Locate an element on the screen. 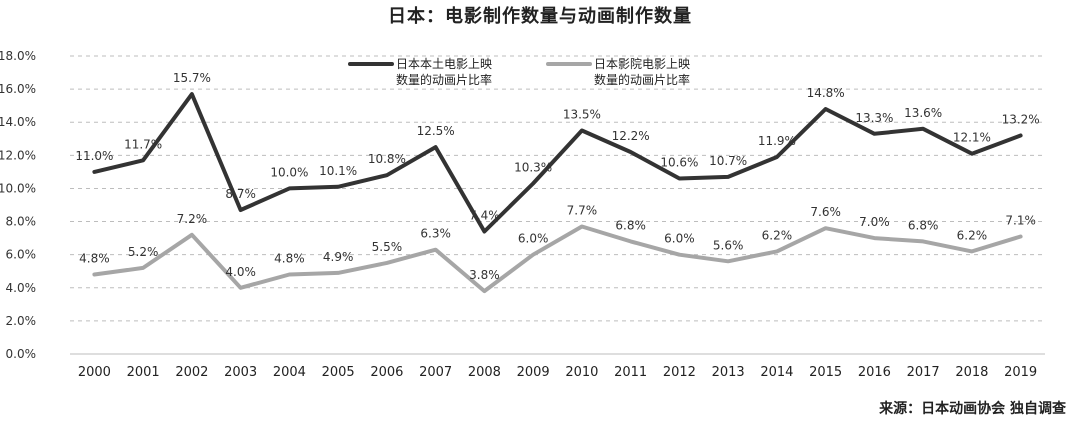 This screenshot has width=1080, height=432. data-label: 7.7% is located at coordinates (582, 211).